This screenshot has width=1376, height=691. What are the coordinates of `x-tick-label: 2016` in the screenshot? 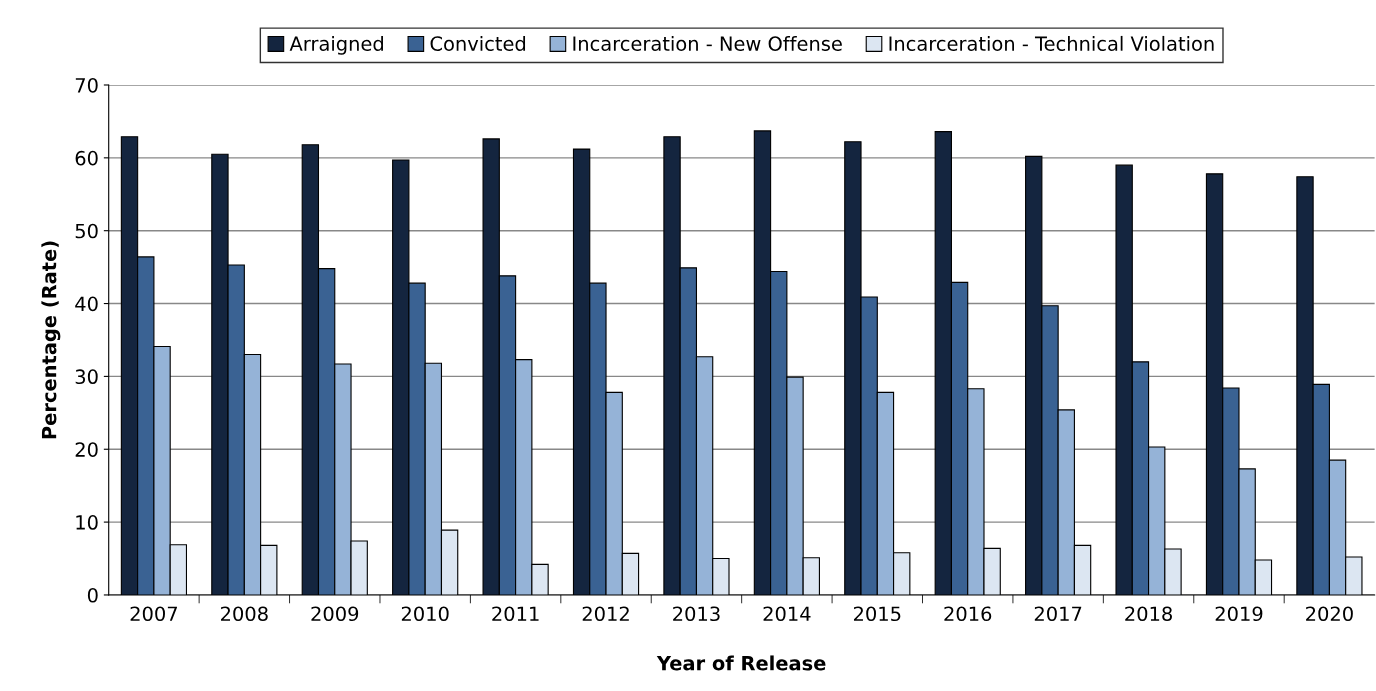 It's located at (968, 614).